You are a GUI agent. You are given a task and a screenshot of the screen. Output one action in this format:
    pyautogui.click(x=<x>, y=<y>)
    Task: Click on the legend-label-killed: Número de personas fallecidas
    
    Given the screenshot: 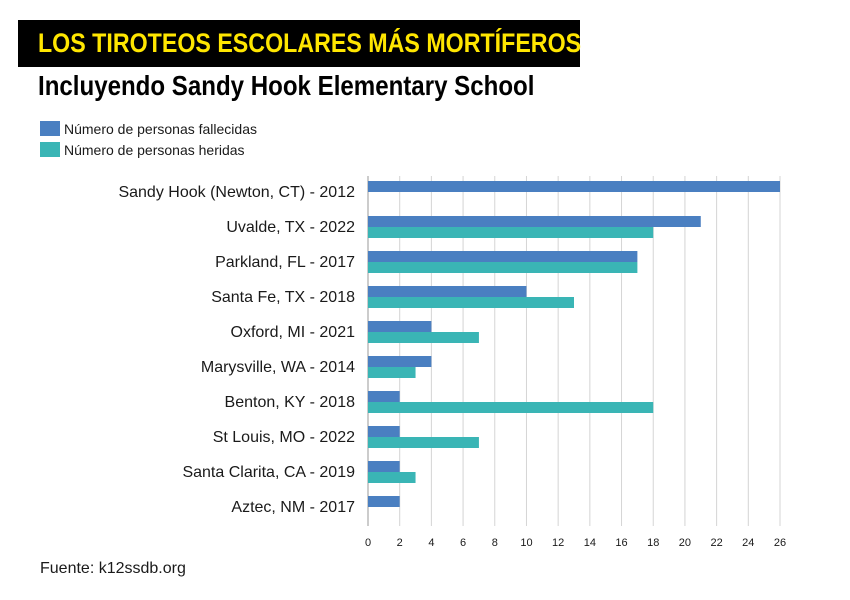 What is the action you would take?
    pyautogui.click(x=160, y=128)
    